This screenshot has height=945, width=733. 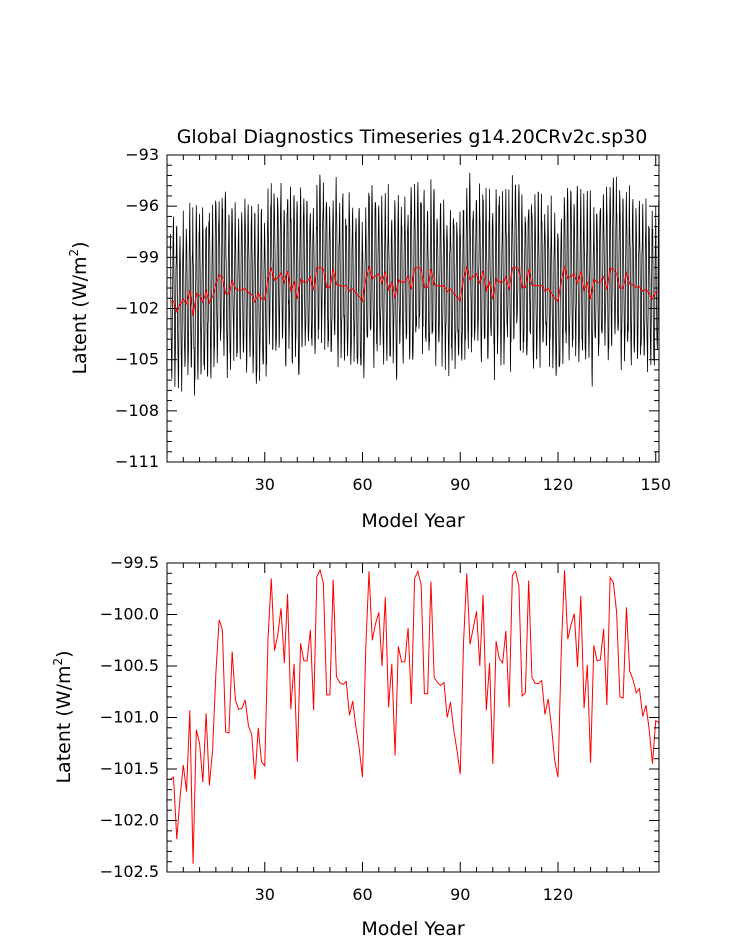 I want to click on top-y-tick-label: −99, so click(x=142, y=256).